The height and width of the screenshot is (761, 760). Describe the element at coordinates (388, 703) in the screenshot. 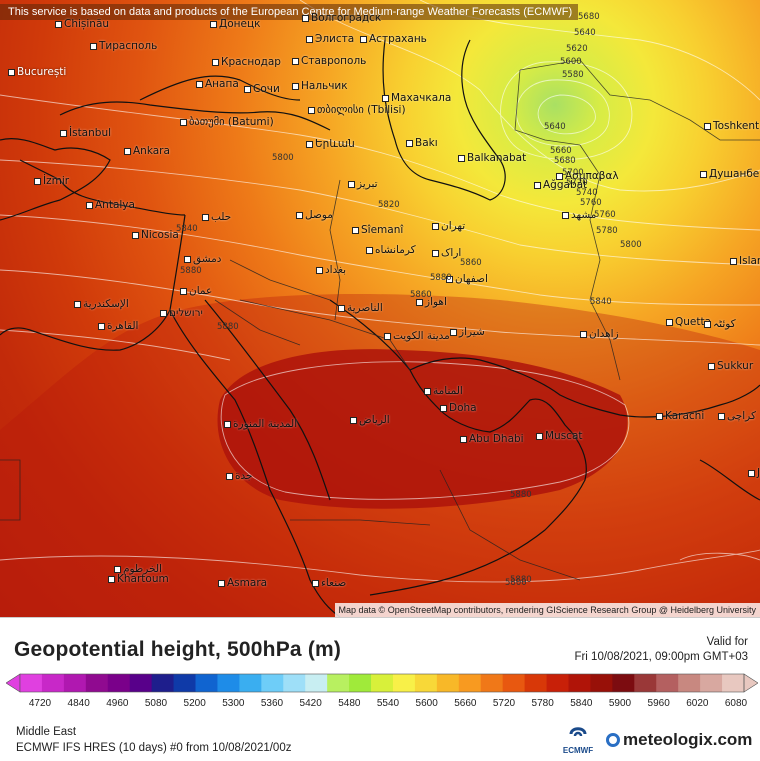

I see `colorbar-tick-label: 5540` at that location.